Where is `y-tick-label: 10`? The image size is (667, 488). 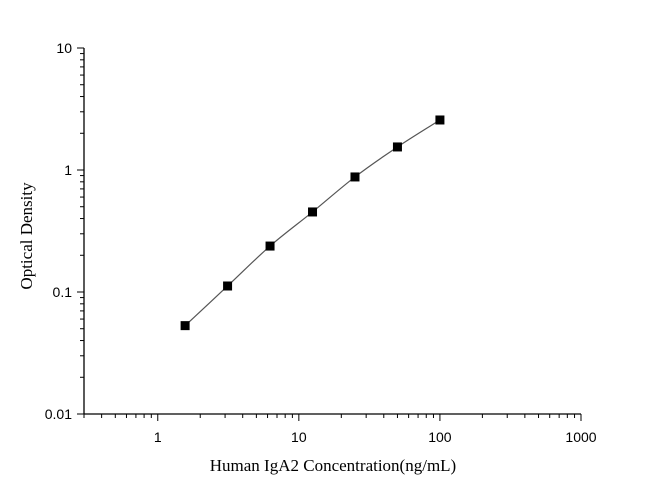 y-tick-label: 10 is located at coordinates (64, 48).